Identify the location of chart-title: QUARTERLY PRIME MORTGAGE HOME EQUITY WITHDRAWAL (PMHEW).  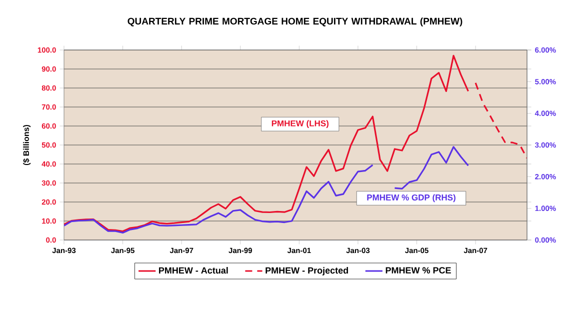
(295, 22).